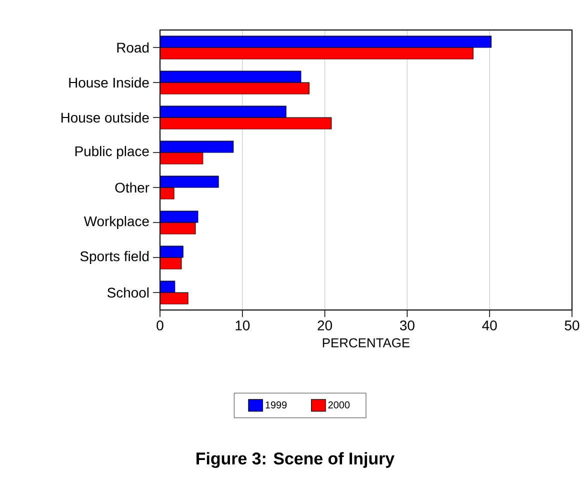  What do you see at coordinates (339, 404) in the screenshot?
I see `legend-label: 2000` at bounding box center [339, 404].